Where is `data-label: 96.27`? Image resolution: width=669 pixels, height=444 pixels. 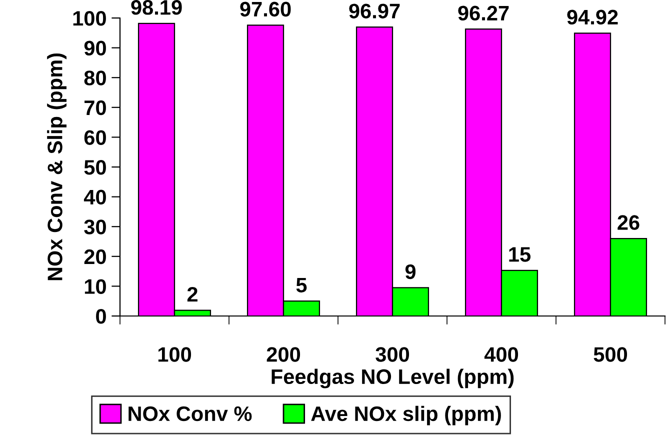
data-label: 96.27 is located at coordinates (483, 13).